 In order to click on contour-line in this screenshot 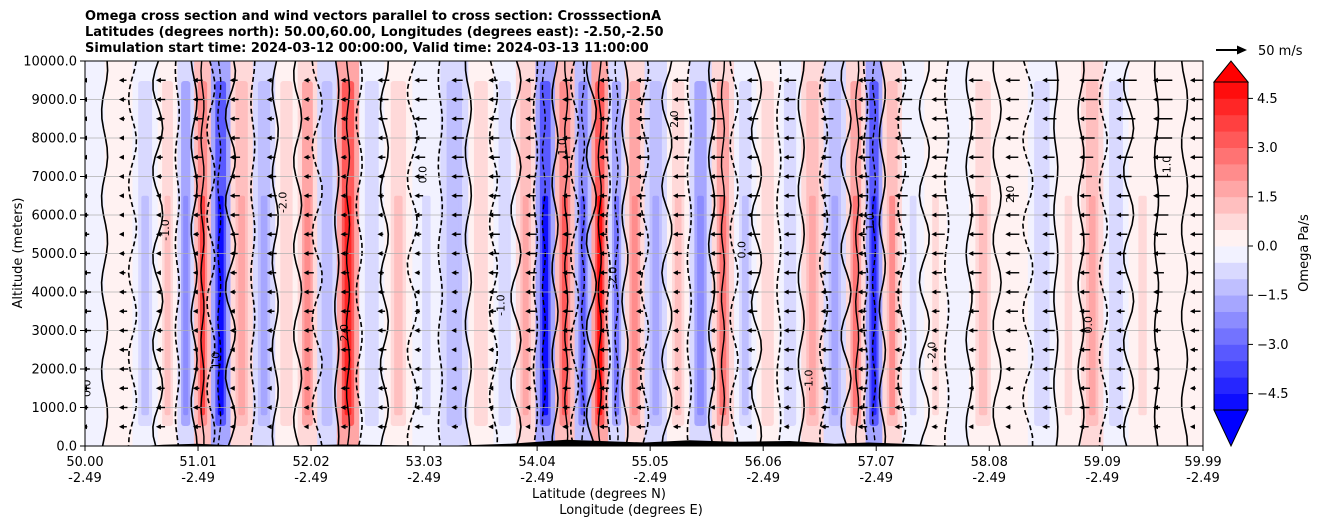, I will do `click(317, 253)`.